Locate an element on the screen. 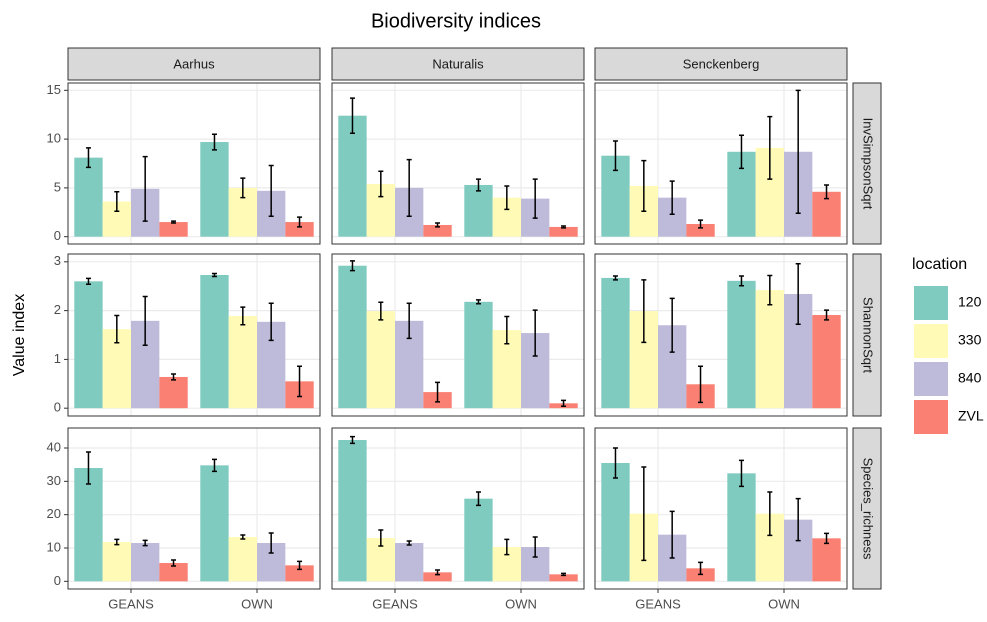 The image size is (987, 622). y-tick-label: 5 is located at coordinates (57, 186).